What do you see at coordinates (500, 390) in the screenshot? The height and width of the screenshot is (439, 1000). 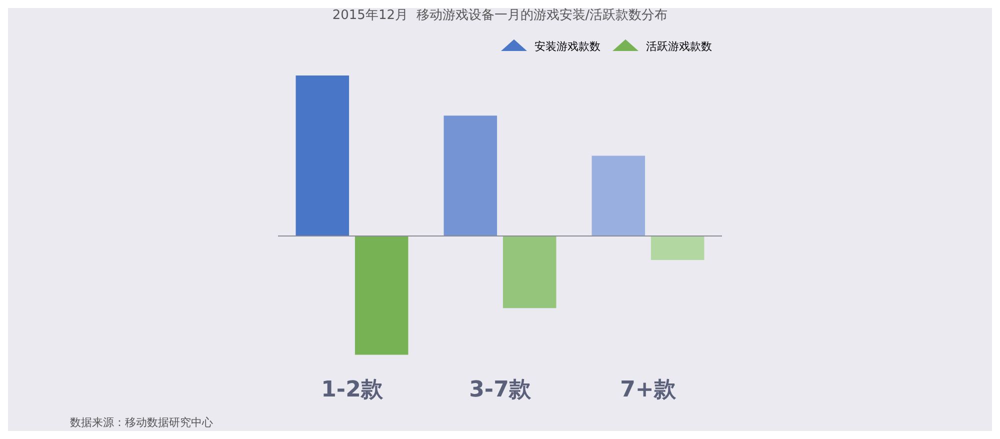 I see `x-tick-label: 3-7款` at bounding box center [500, 390].